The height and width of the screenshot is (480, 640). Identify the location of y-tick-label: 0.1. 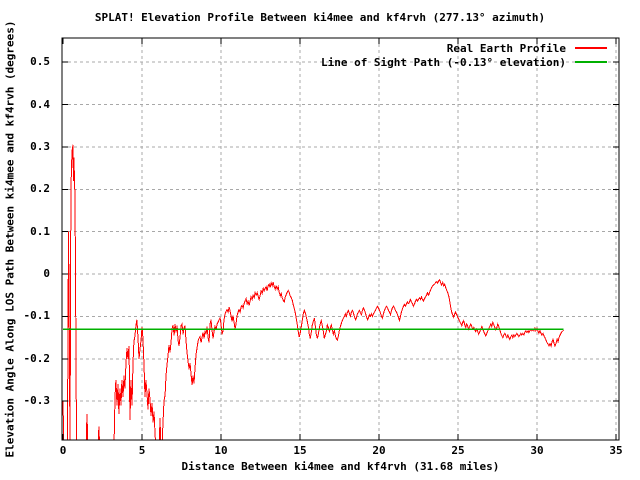
(40, 231).